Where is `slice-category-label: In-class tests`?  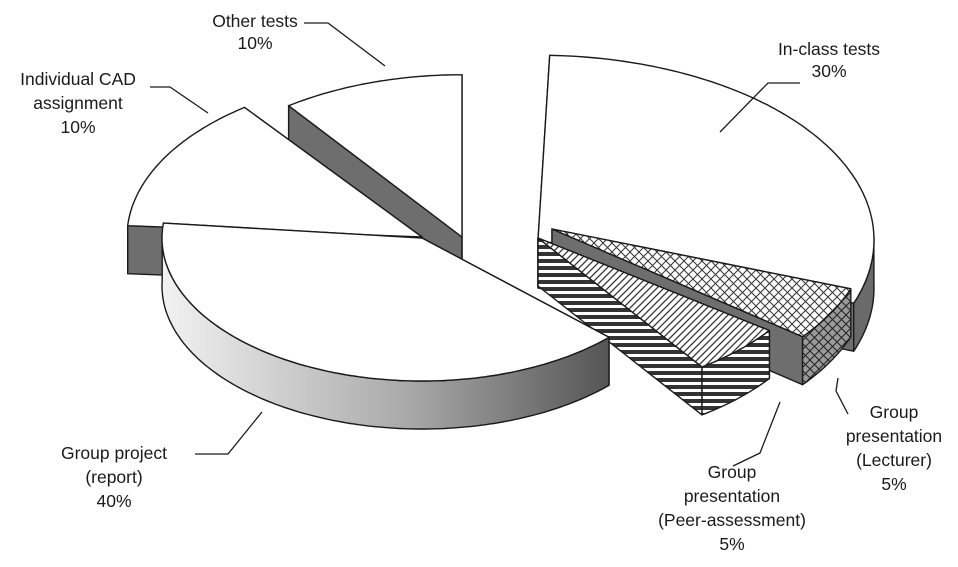 slice-category-label: In-class tests is located at coordinates (829, 49).